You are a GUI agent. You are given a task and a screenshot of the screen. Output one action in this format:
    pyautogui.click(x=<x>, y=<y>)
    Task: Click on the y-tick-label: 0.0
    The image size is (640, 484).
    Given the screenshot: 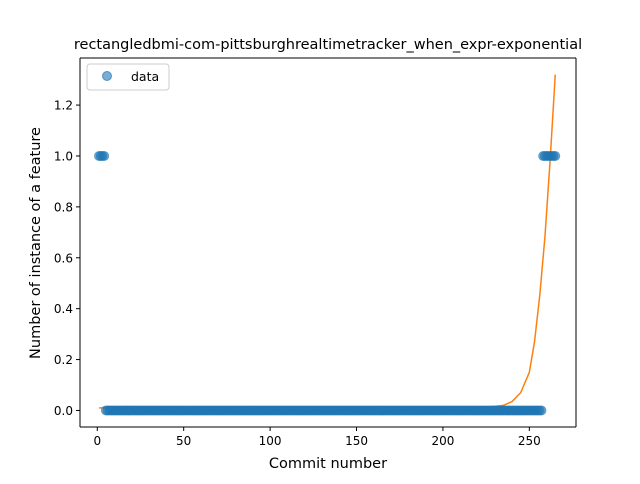 What is the action you would take?
    pyautogui.click(x=63, y=411)
    